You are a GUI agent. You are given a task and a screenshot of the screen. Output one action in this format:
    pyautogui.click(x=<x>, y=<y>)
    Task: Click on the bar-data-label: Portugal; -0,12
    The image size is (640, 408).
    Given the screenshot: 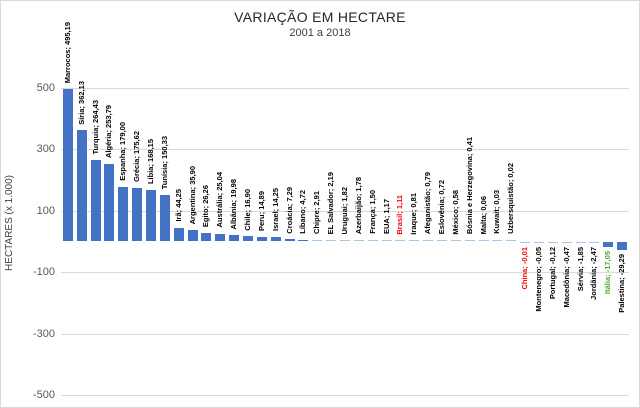 What is the action you would take?
    pyautogui.click(x=552, y=272)
    